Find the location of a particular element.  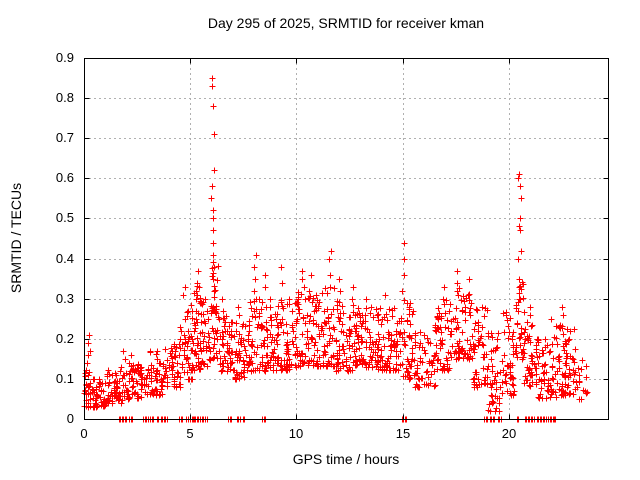

y-tick-label: 0.1 is located at coordinates (65, 378).